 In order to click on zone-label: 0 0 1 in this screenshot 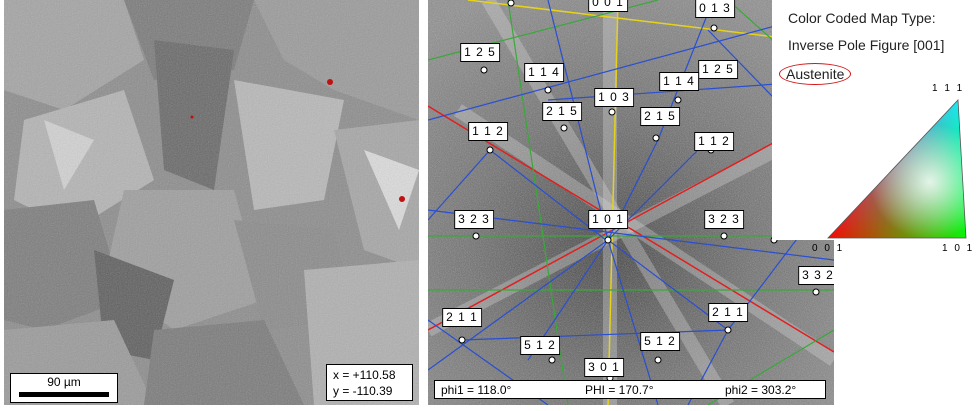, I will do `click(608, 6)`.